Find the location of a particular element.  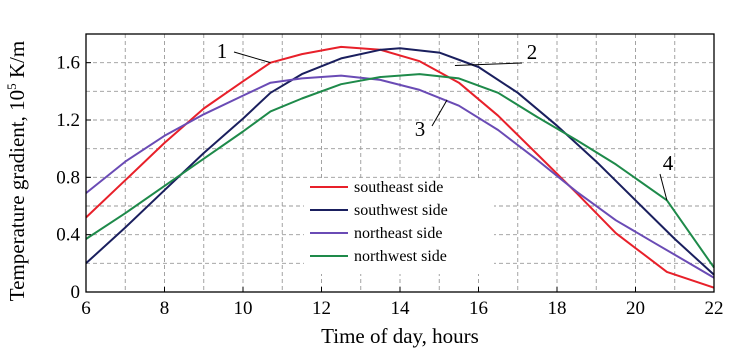

x-axis-title: Time of day, hours is located at coordinates (400, 336).